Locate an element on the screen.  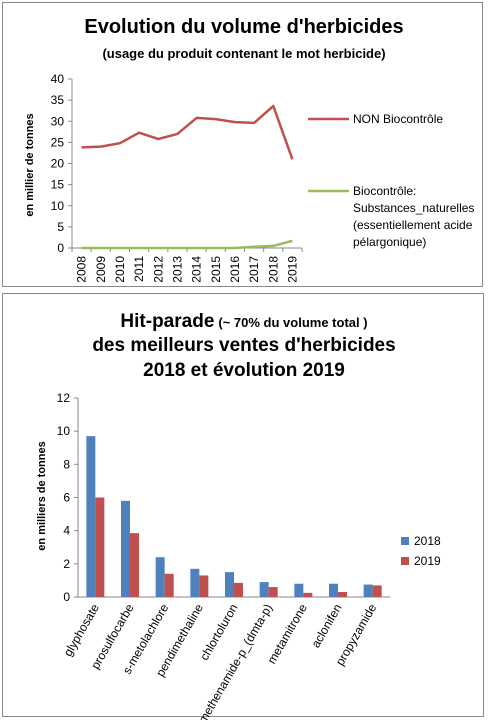
y-tick-label: 6 is located at coordinates (66, 498).